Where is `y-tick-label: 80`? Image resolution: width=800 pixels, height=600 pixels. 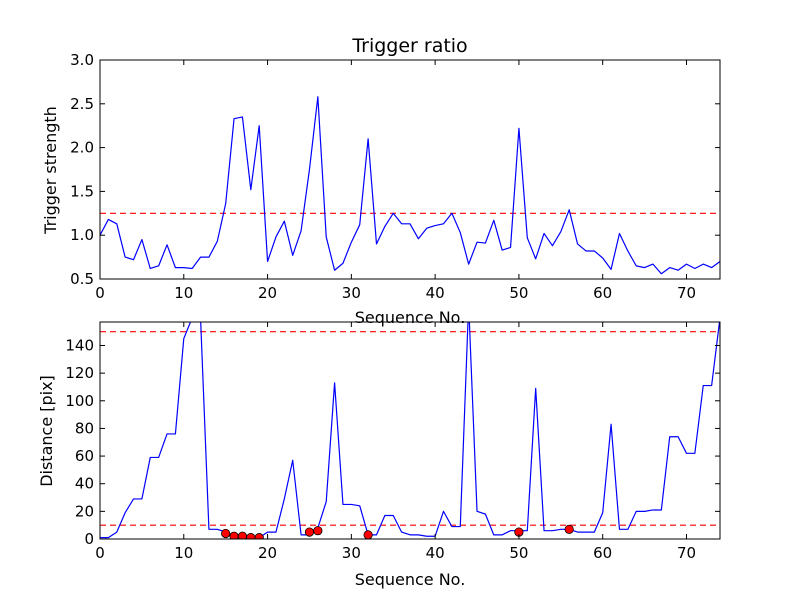 y-tick-label: 80 is located at coordinates (84, 428).